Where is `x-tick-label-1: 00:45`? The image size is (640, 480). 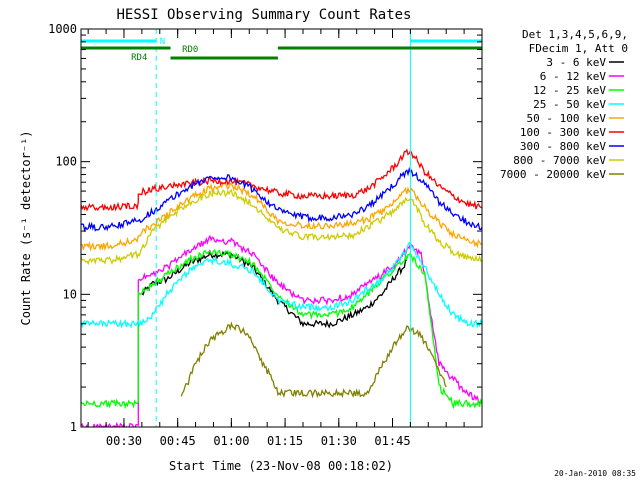
x-tick-label-1: 00:45 is located at coordinates (178, 441).